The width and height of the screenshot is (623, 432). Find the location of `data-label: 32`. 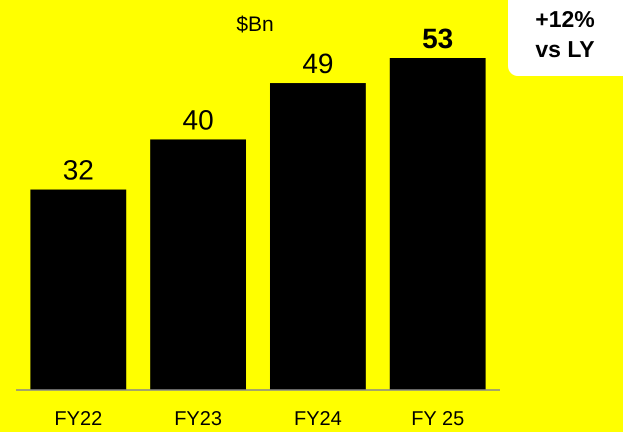

data-label: 32 is located at coordinates (78, 170).